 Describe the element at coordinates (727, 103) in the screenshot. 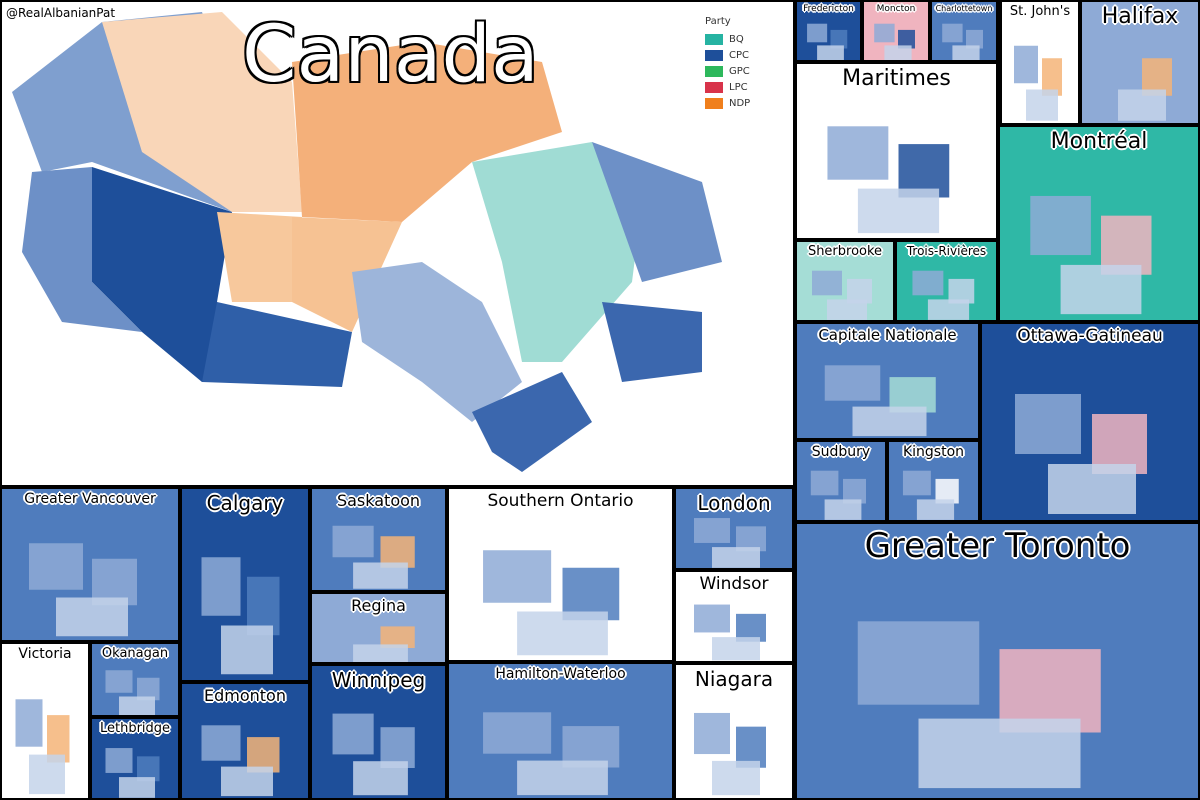

I see `legend-item: NDP` at that location.